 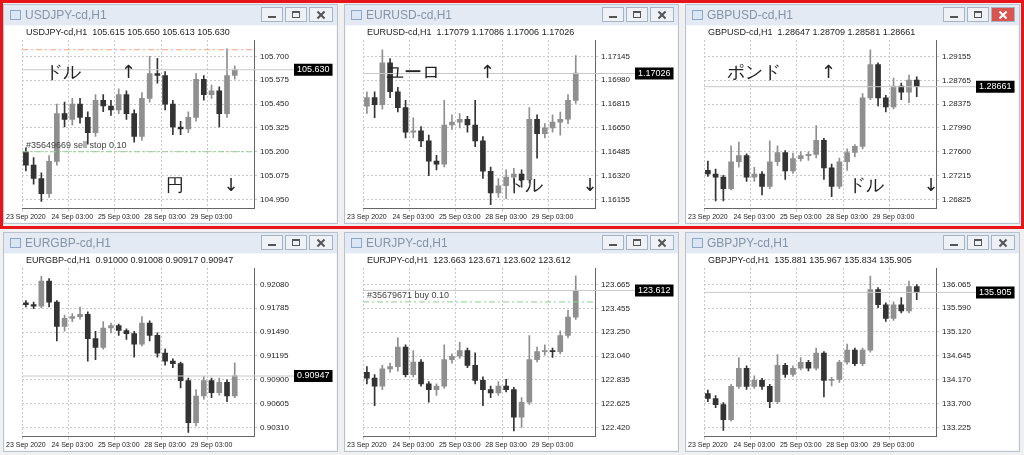 What do you see at coordinates (616, 332) in the screenshot?
I see `y-tick-label: 123.250` at bounding box center [616, 332].